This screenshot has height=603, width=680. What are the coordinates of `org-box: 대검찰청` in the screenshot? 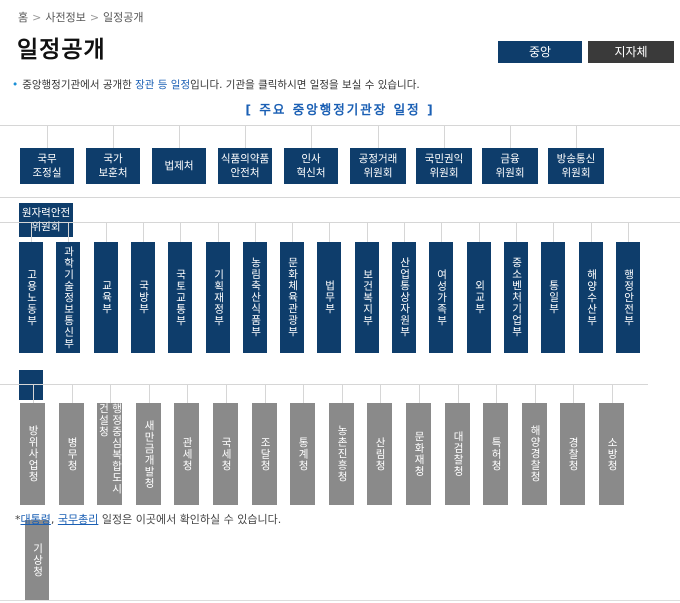 It's located at (457, 454).